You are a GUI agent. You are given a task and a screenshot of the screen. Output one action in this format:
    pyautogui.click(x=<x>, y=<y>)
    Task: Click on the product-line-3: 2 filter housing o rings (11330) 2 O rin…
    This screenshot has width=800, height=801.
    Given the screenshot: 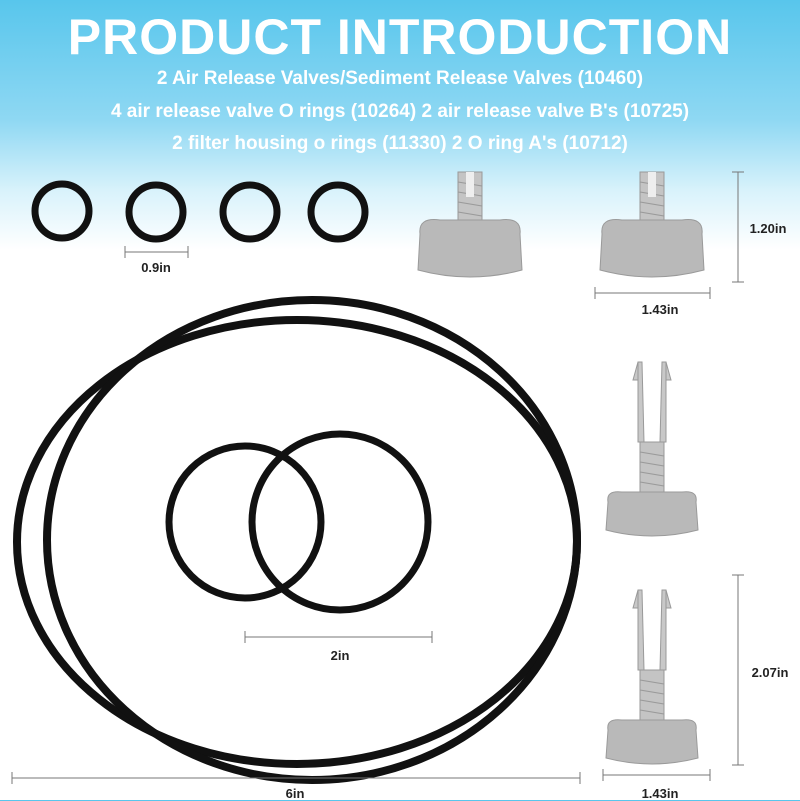 What is the action you would take?
    pyautogui.click(x=400, y=143)
    